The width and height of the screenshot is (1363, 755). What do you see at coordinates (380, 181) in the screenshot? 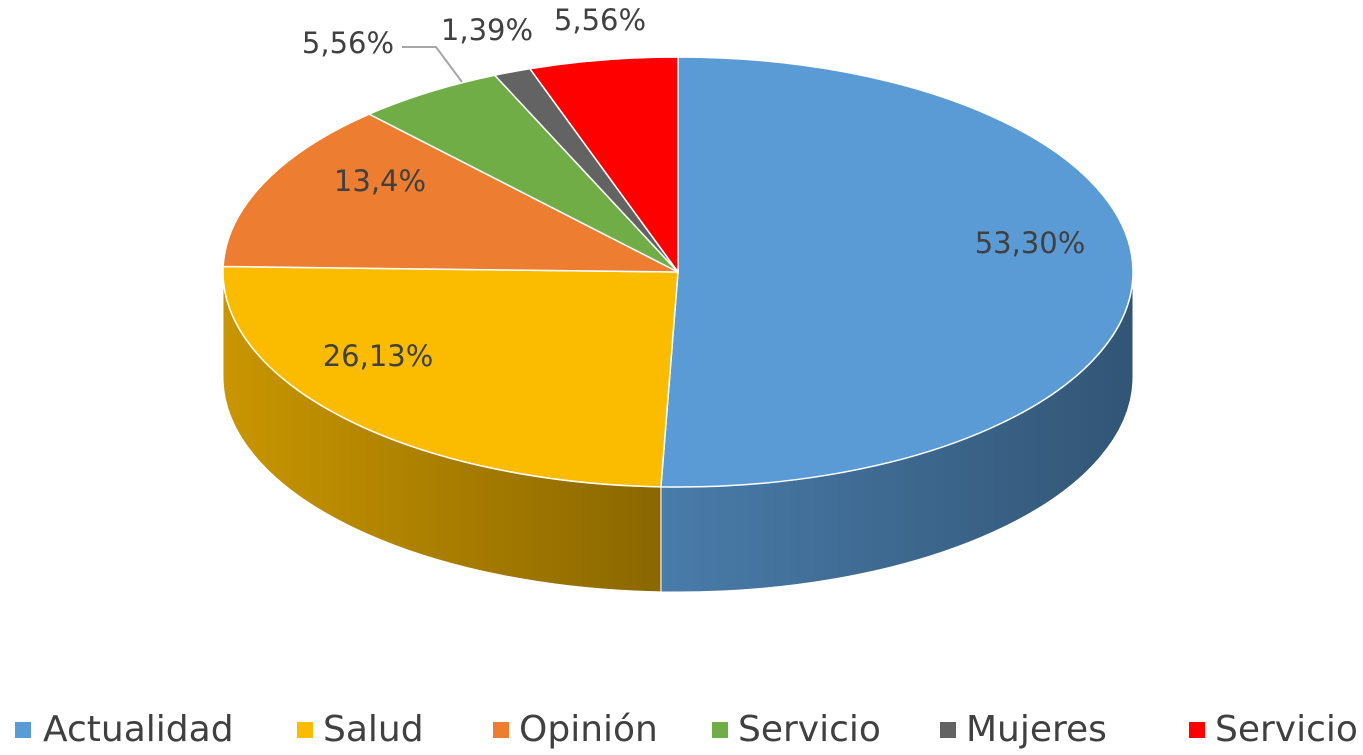
I see `data-label: 13,4%` at bounding box center [380, 181].